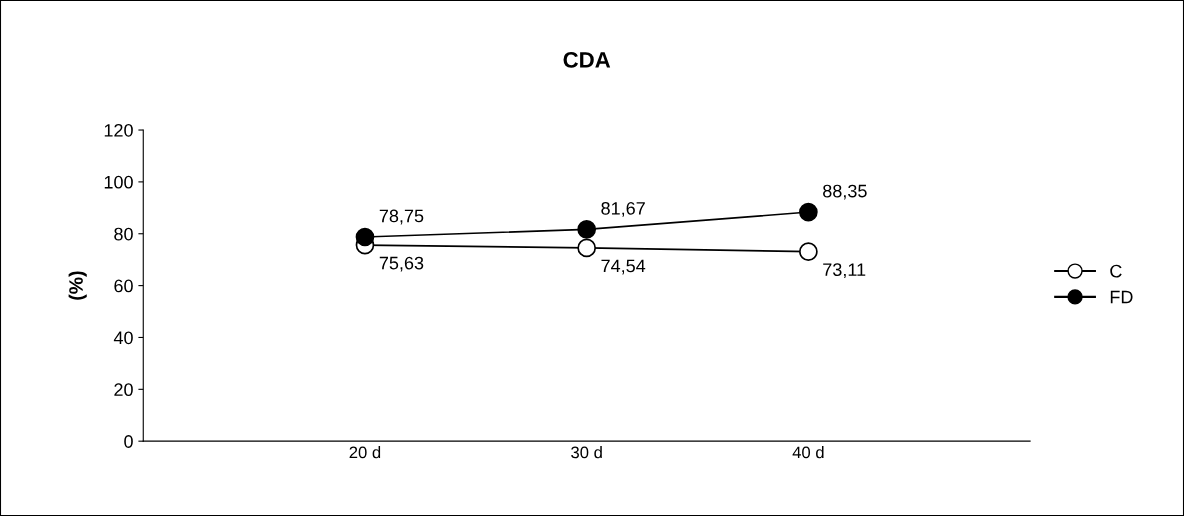  What do you see at coordinates (118, 182) in the screenshot?
I see `y-tick-label: 100` at bounding box center [118, 182].